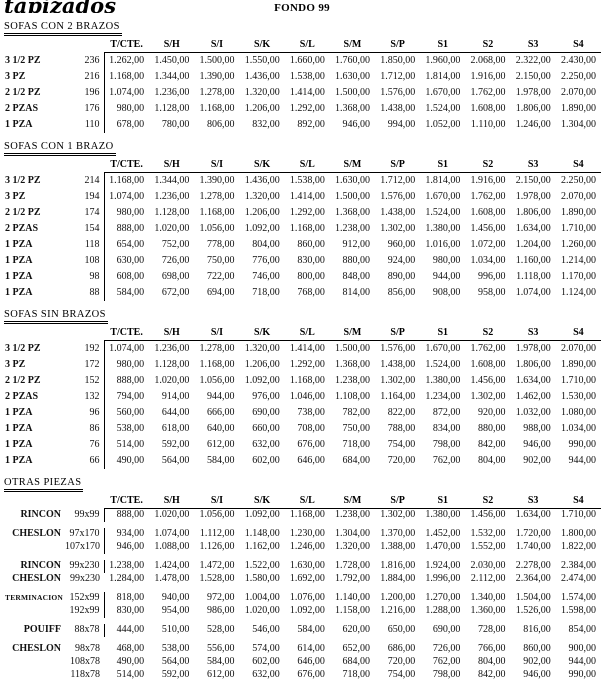  I want to click on row-label, so click(34, 675).